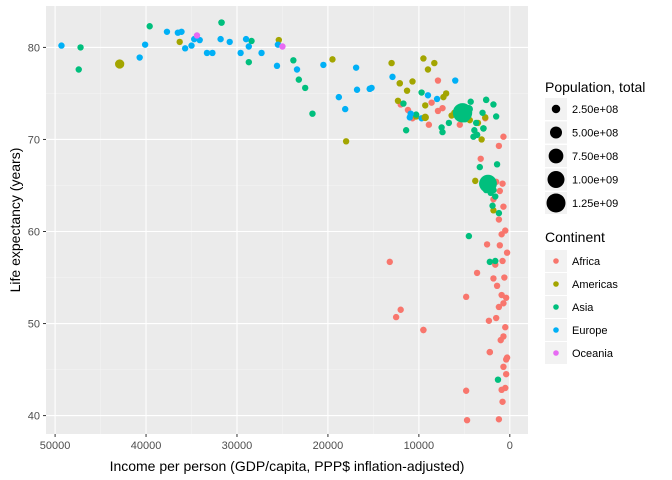 This screenshot has height=480, width=672. What do you see at coordinates (556, 330) in the screenshot?
I see `color-legend-key-europe` at bounding box center [556, 330].